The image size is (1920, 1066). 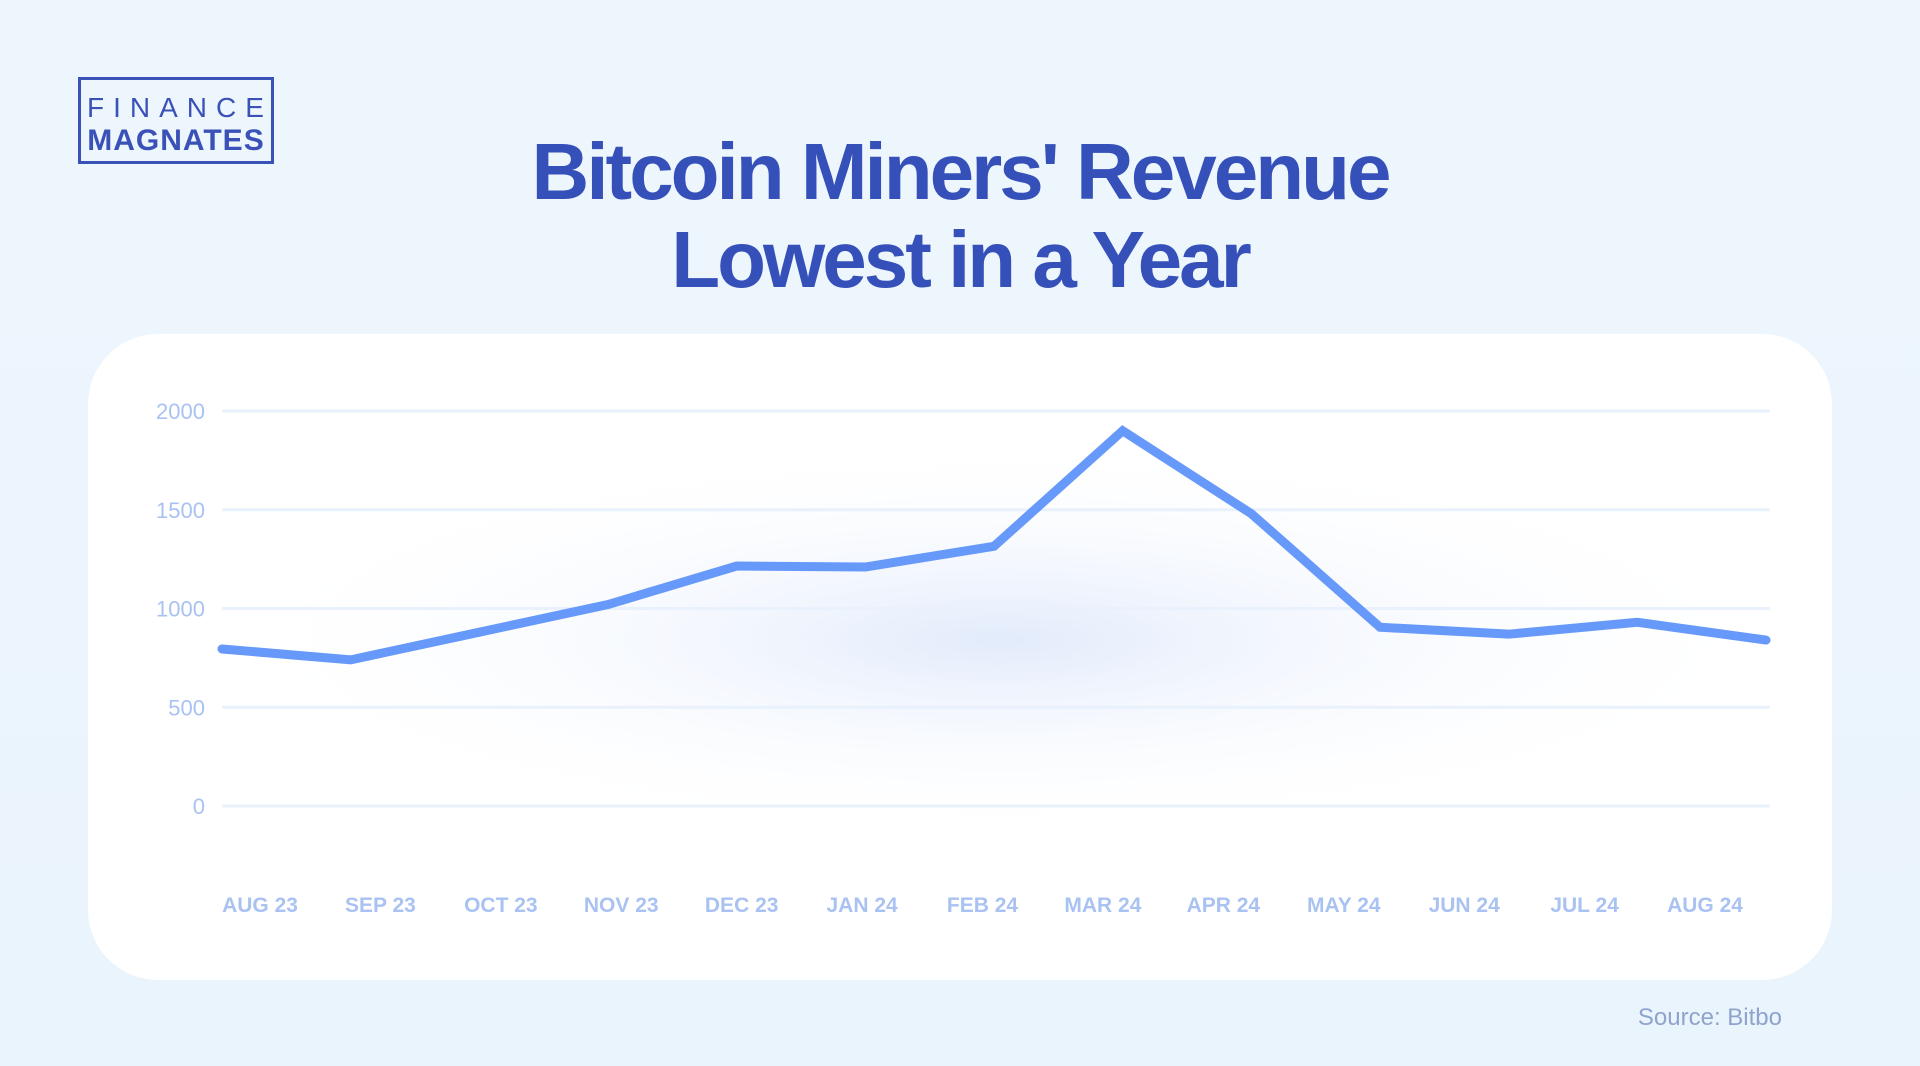 I want to click on x-tick-label: APR 24, so click(x=1224, y=905).